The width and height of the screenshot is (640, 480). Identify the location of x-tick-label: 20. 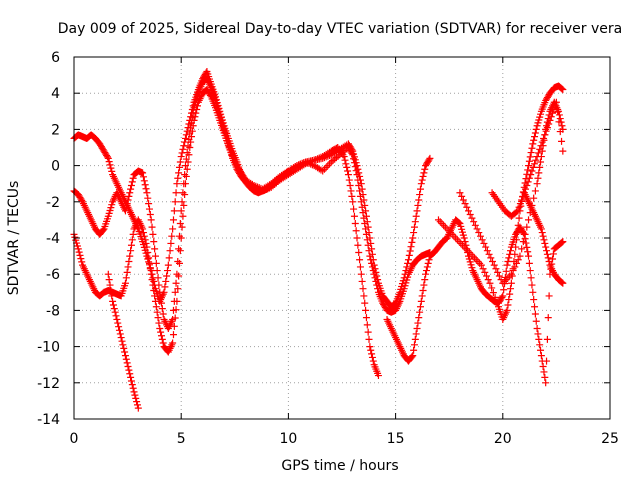
(503, 439).